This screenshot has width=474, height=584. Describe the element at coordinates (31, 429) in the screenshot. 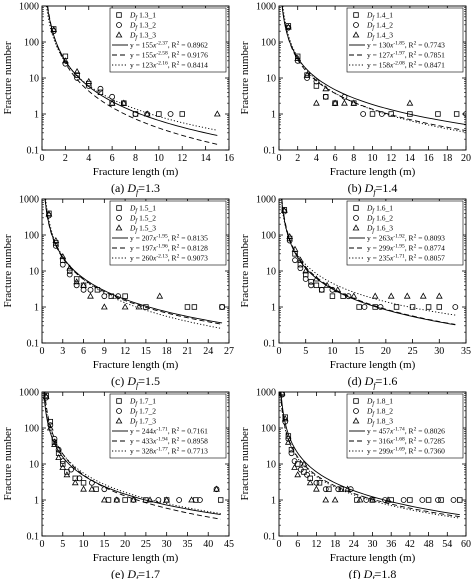

I see `y-tick-label: 100` at that location.